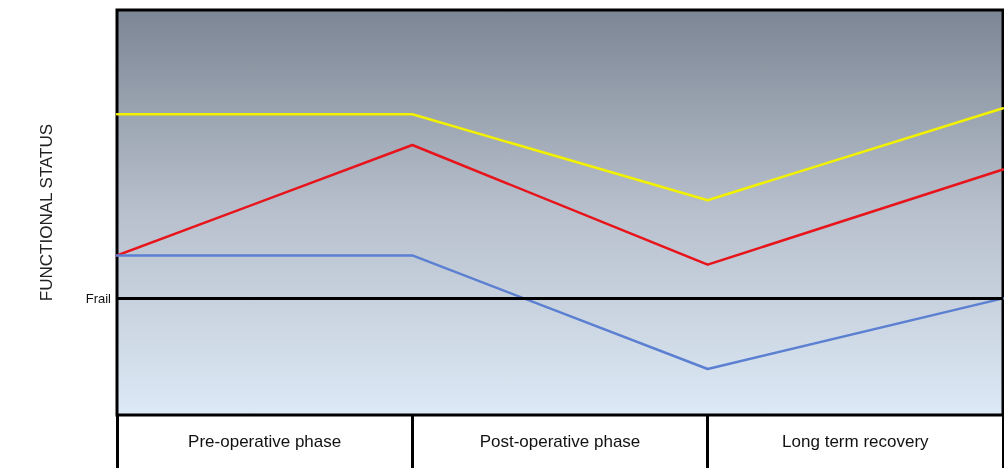 This screenshot has height=468, width=1004. What do you see at coordinates (265, 441) in the screenshot?
I see `text: Pre-operative phase` at bounding box center [265, 441].